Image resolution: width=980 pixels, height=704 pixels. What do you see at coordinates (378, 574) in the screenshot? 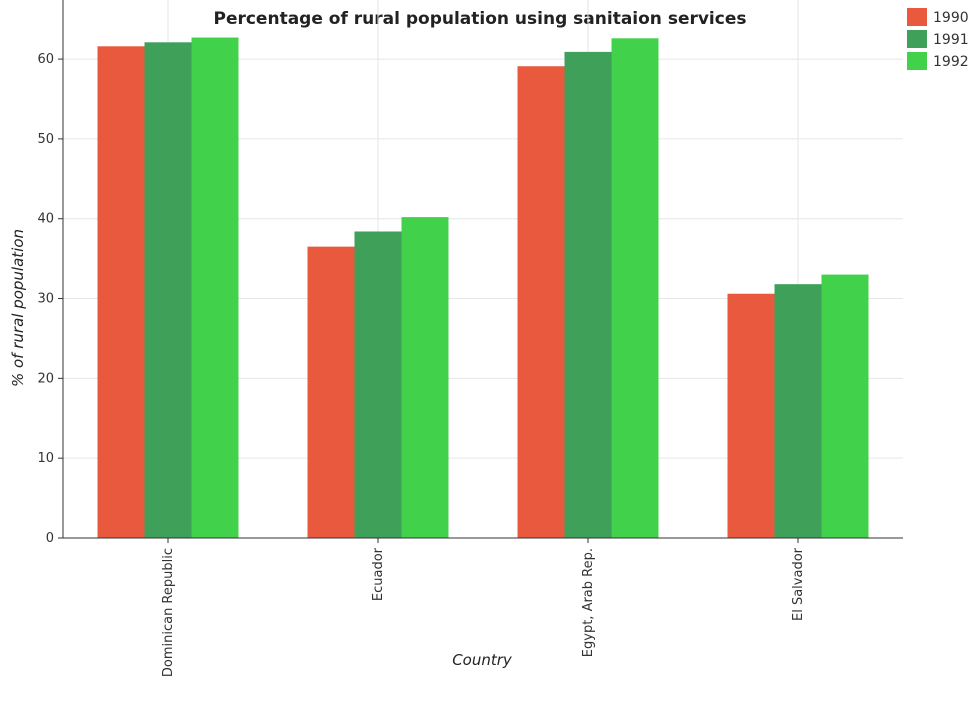
I see `x-tick-label: Ecuador` at bounding box center [378, 574].